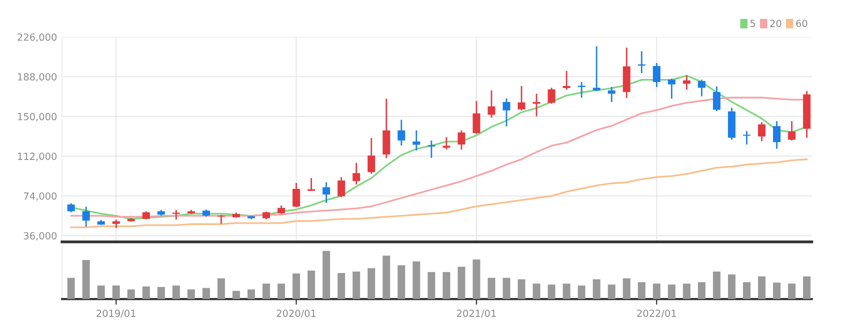  Describe the element at coordinates (476, 314) in the screenshot. I see `x-tick-label: 2021/01` at that location.